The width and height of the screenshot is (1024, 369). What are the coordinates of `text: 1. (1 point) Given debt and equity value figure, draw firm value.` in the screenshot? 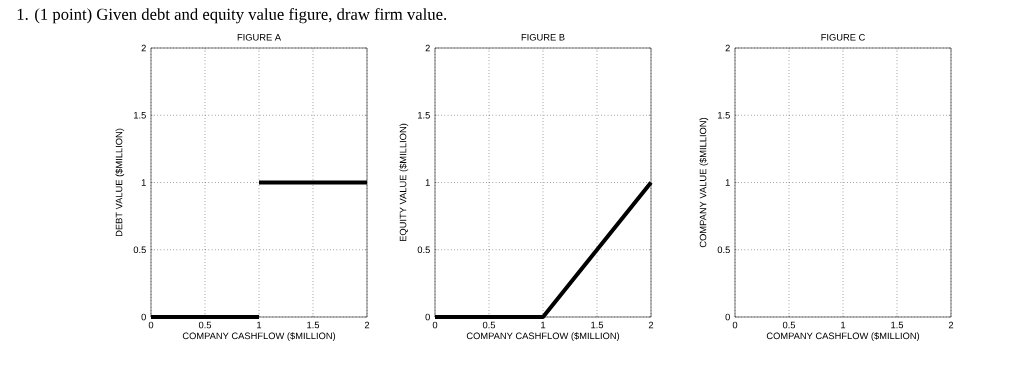 It's located at (232, 16).